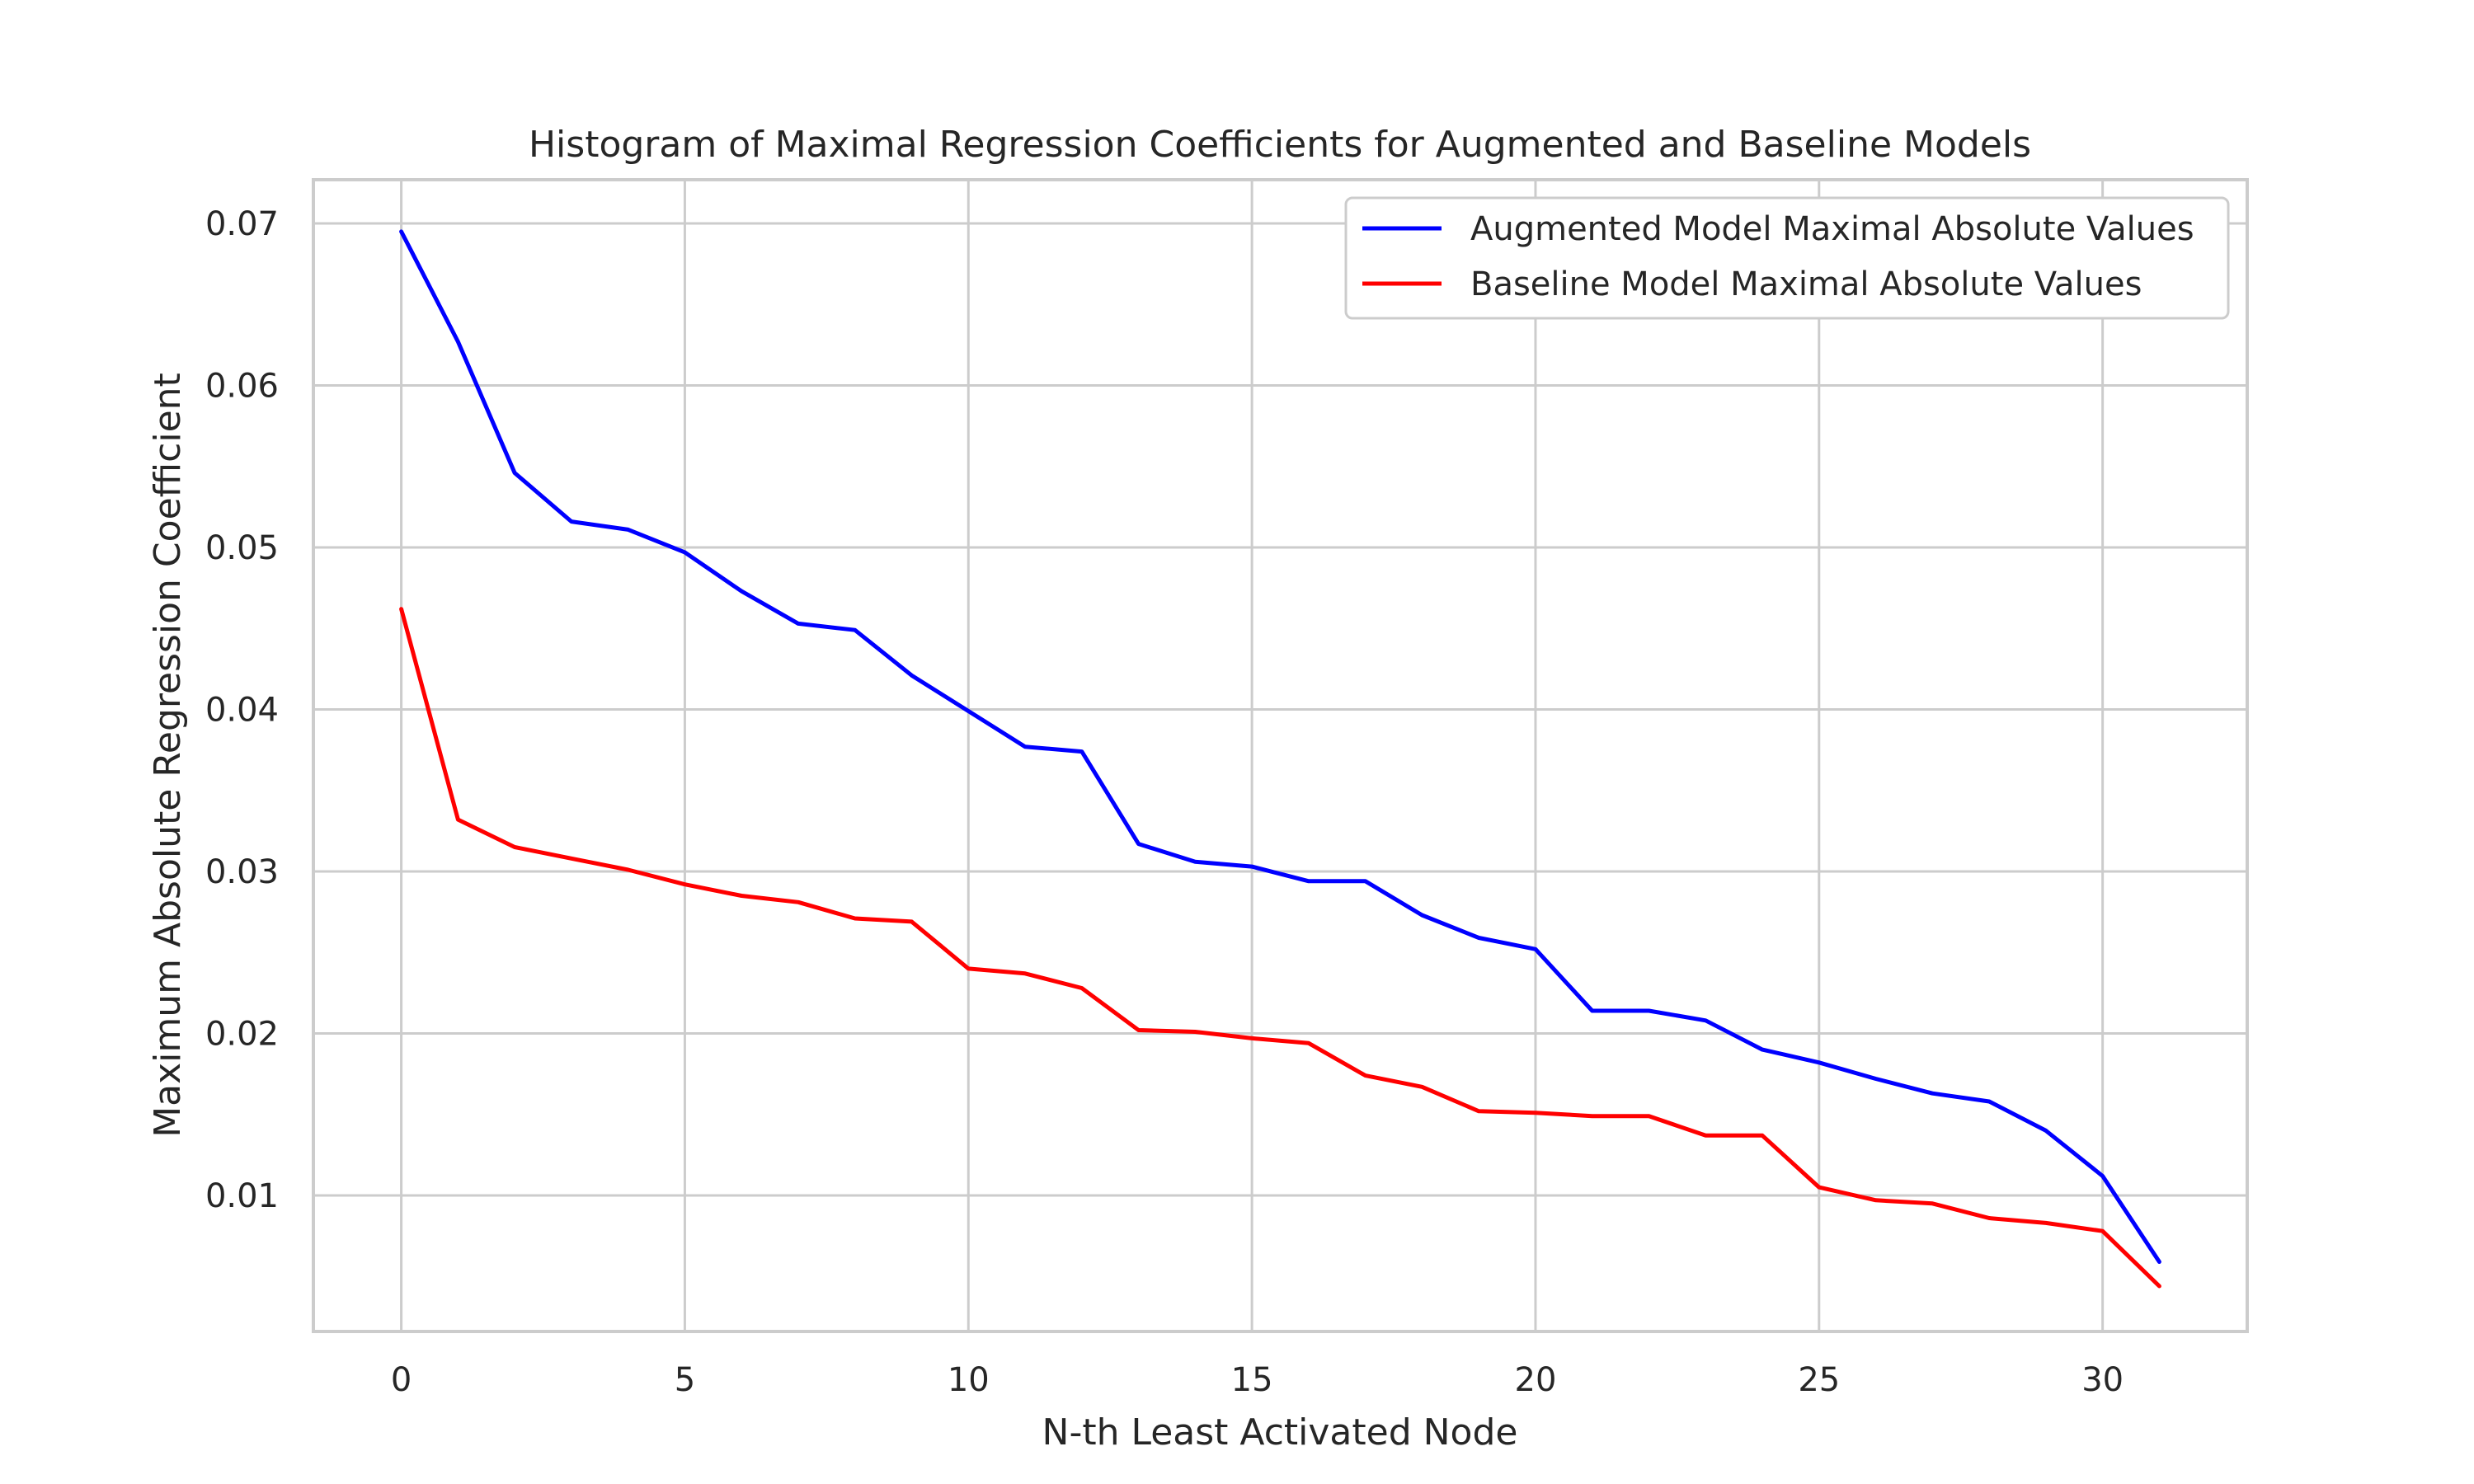 This screenshot has width=2474, height=1484. What do you see at coordinates (242, 387) in the screenshot?
I see `y-tick-label: 0.06` at bounding box center [242, 387].